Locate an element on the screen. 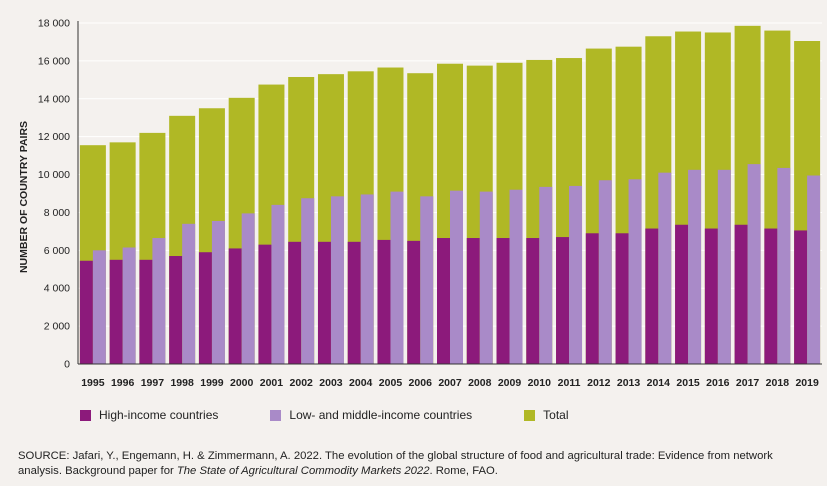 The image size is (827, 486). x-tick-label: 2017 is located at coordinates (748, 383).